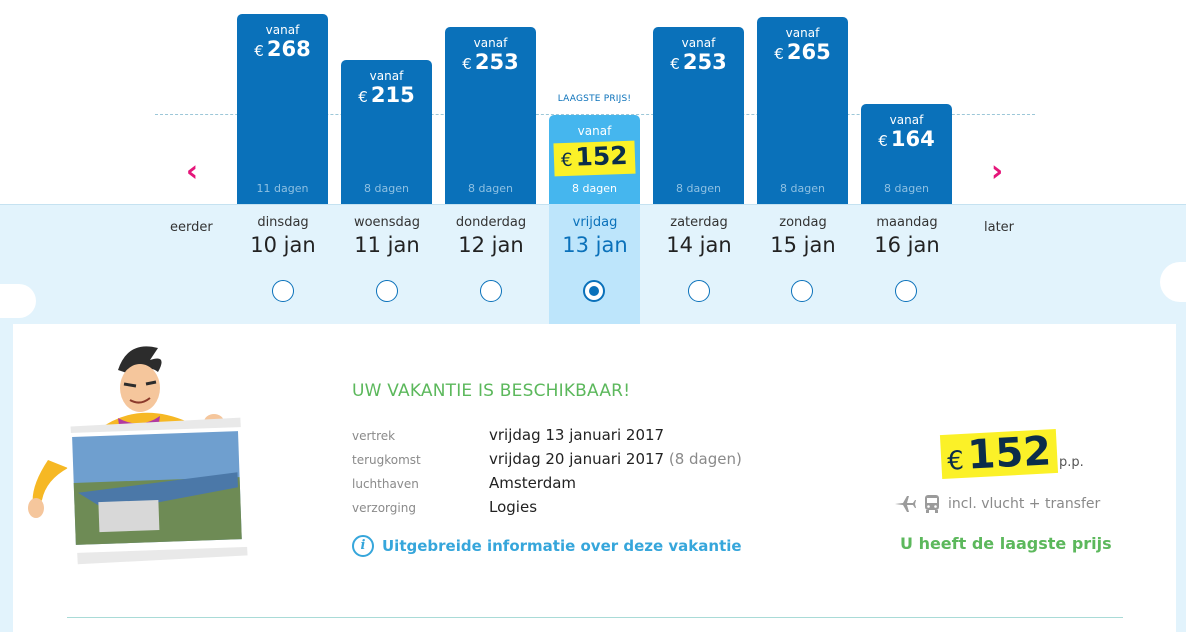 The height and width of the screenshot is (632, 1186). Describe the element at coordinates (699, 245) in the screenshot. I see `date-day: 14 jan` at that location.